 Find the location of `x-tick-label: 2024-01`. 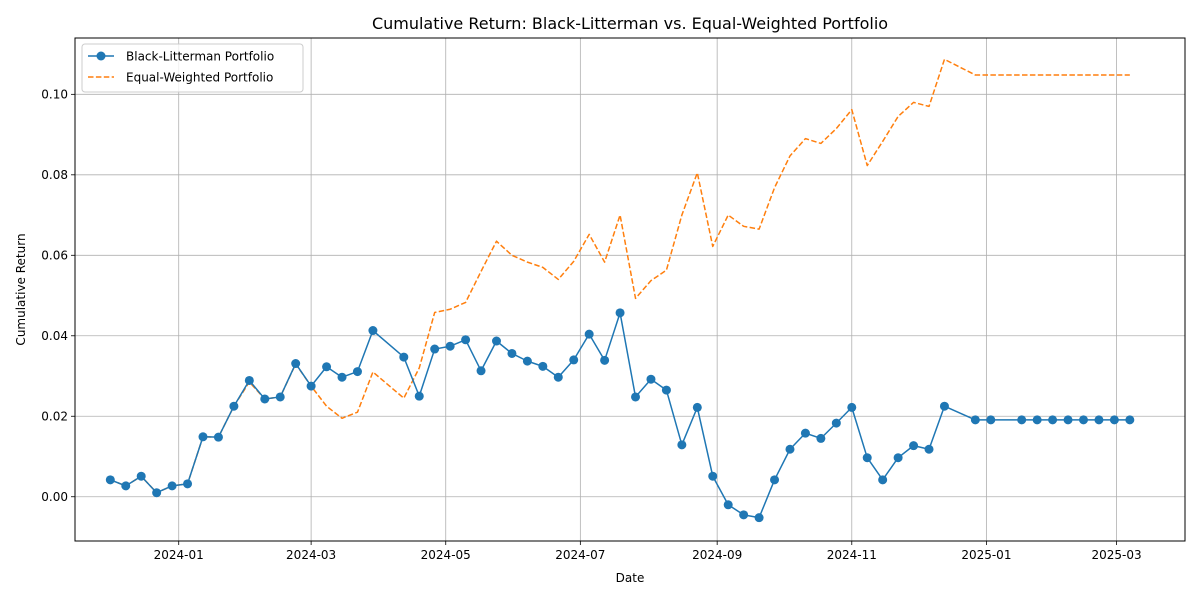

x-tick-label: 2024-01 is located at coordinates (179, 555).